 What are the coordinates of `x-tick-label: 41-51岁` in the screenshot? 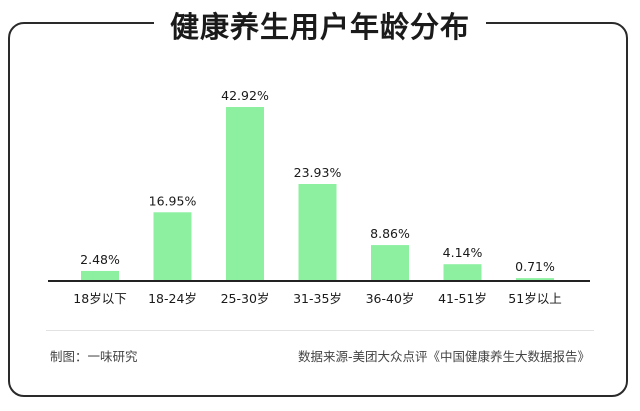 It's located at (462, 298).